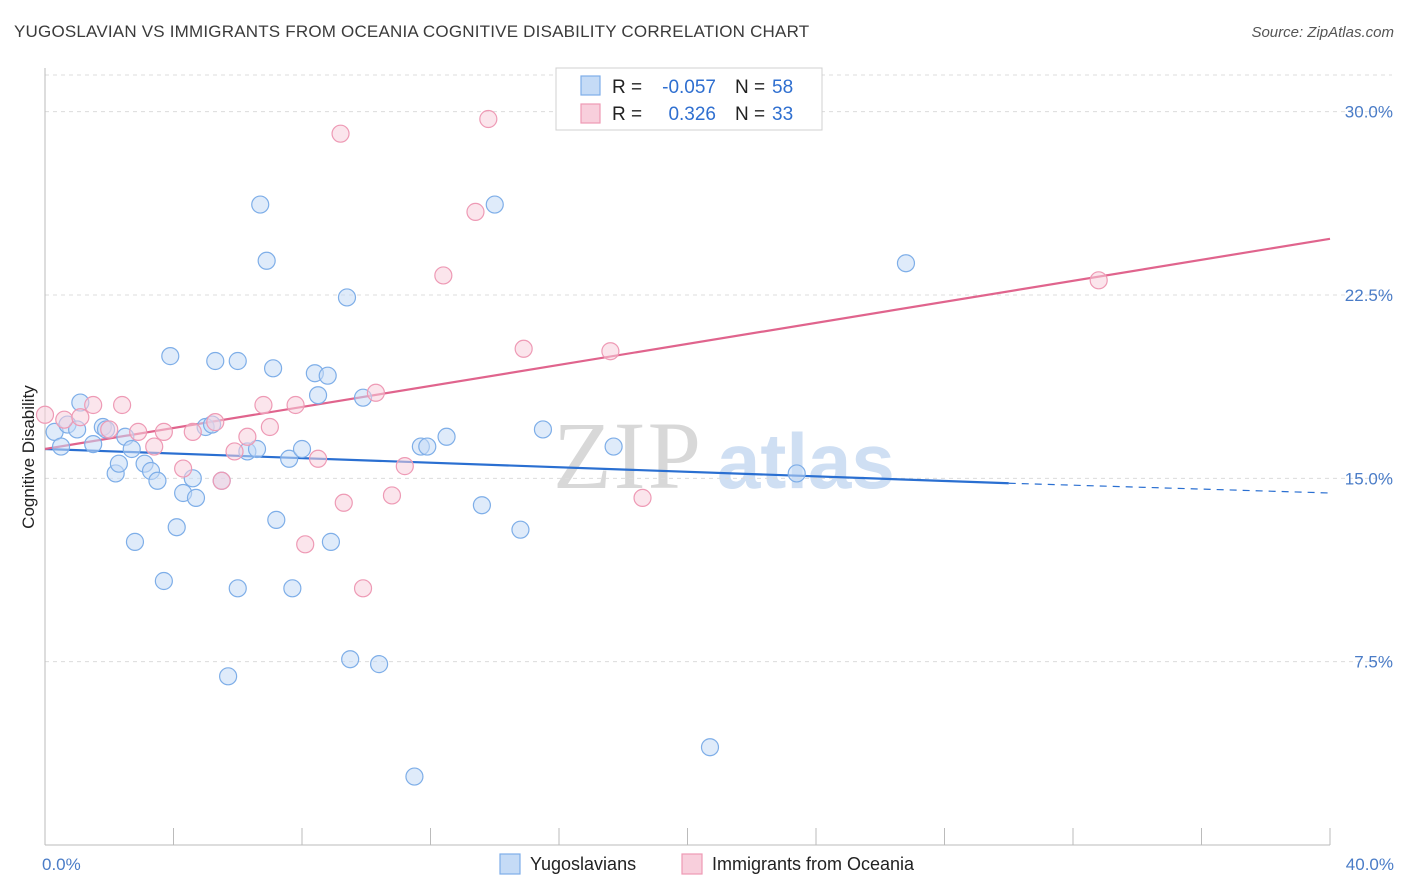 The width and height of the screenshot is (1406, 892). Describe the element at coordinates (1322, 32) in the screenshot. I see `chart-source: Source: ZipAtlas.com` at that location.